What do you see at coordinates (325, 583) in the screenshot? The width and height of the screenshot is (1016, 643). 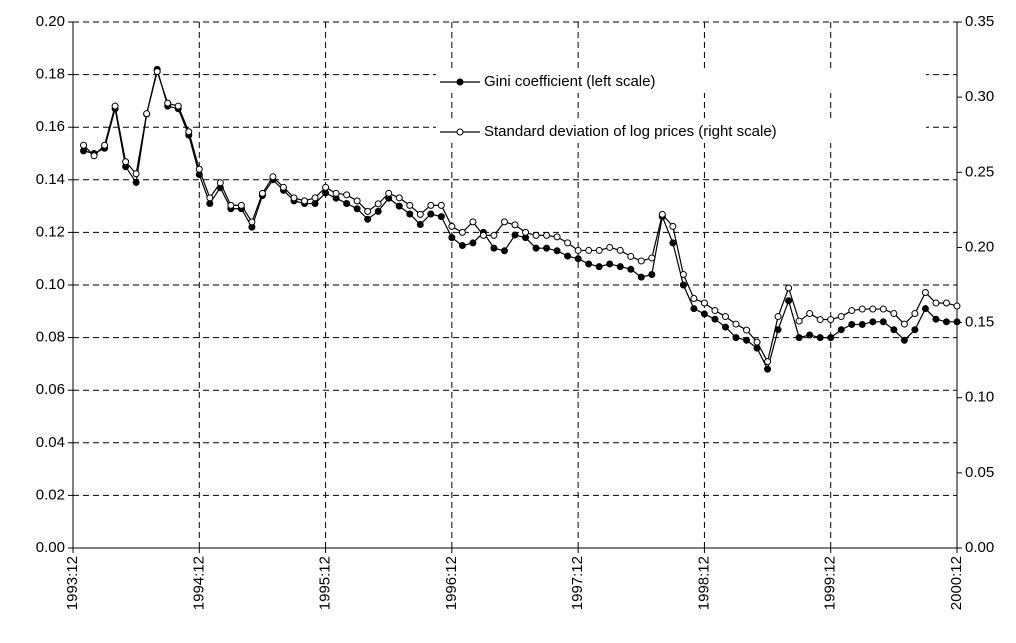 I see `x-tick-label: 1995:12` at bounding box center [325, 583].